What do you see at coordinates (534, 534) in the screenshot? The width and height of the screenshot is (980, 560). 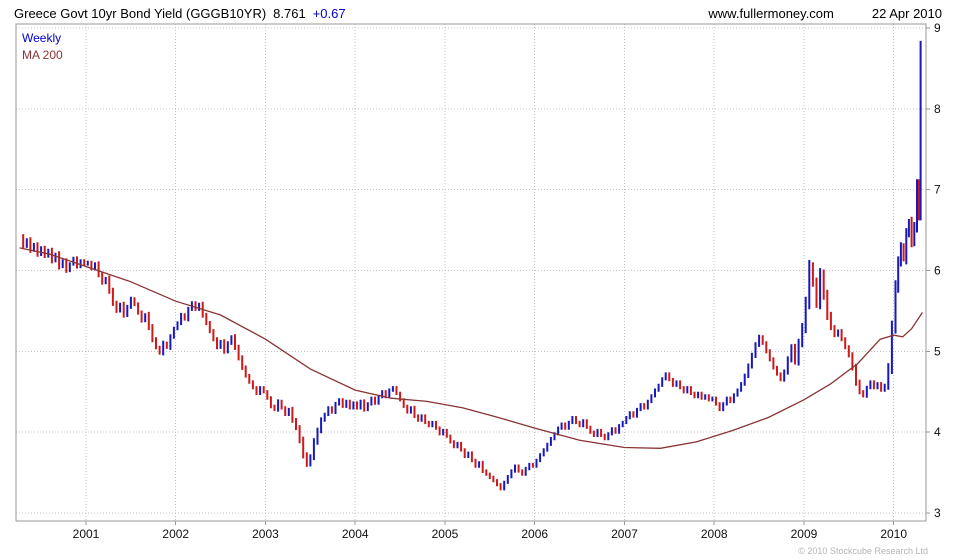 I see `x-tick-label: 2006` at bounding box center [534, 534].